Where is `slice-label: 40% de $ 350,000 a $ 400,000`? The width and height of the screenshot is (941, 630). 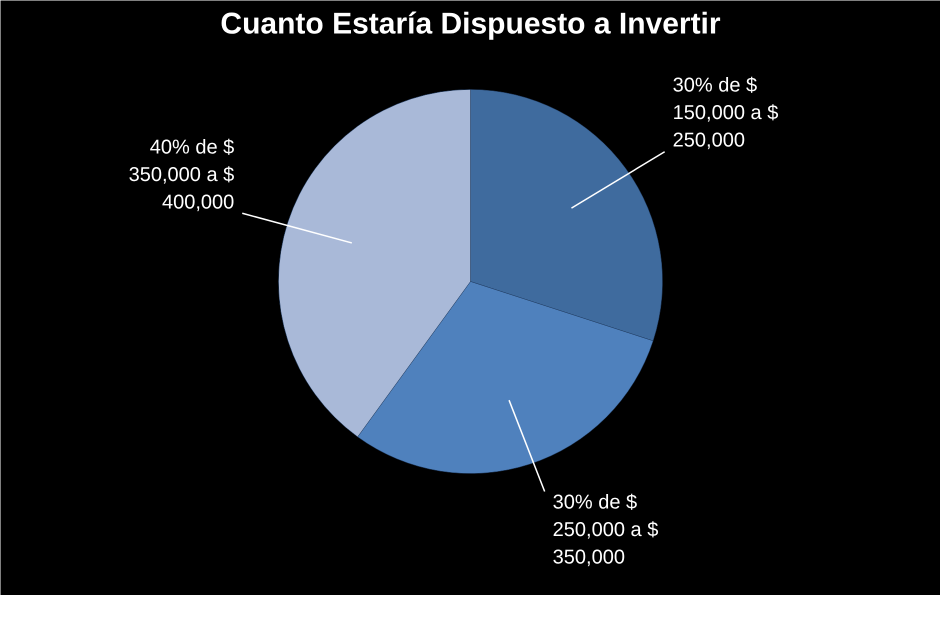 slice-label: 40% de $ 350,000 a $ 400,000 is located at coordinates (181, 175).